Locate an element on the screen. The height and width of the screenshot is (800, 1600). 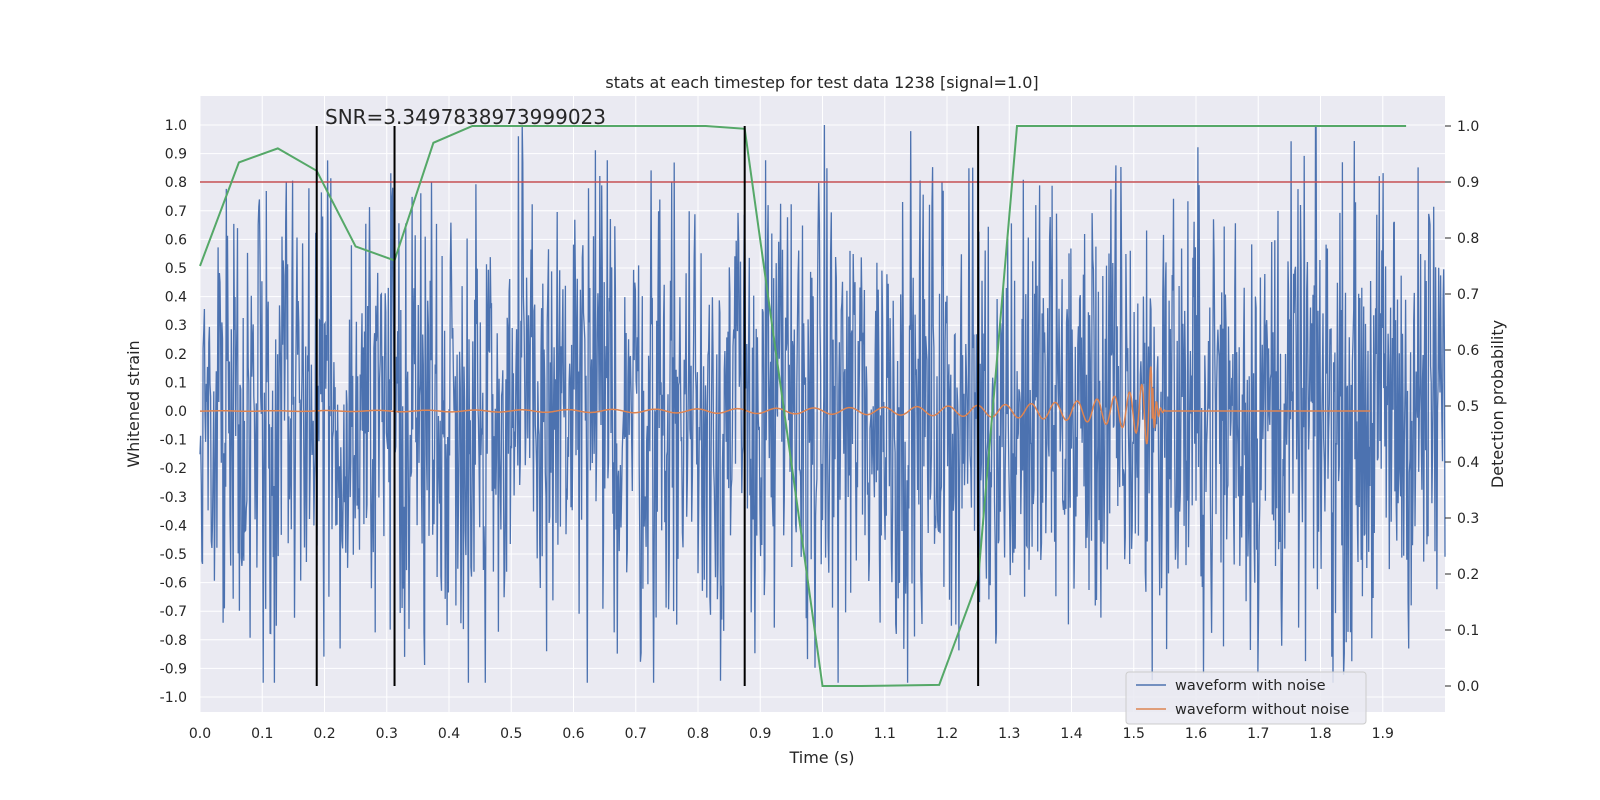
y-left-tick-label: 1.0 is located at coordinates (176, 126).